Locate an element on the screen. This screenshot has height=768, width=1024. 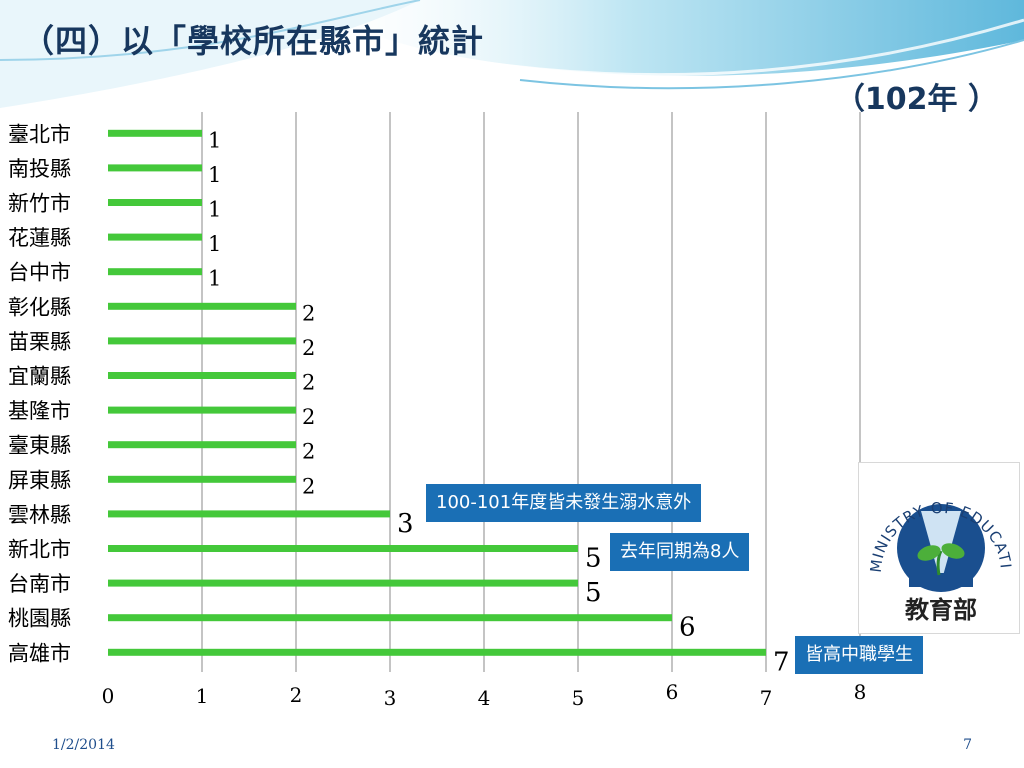
category-label: 彰化縣 is located at coordinates (39, 307).